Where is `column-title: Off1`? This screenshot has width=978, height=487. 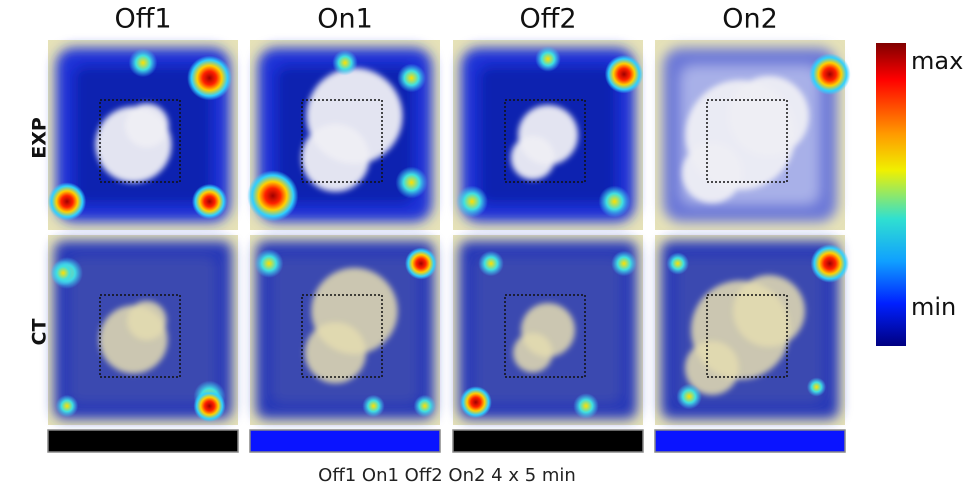
column-title: Off1 is located at coordinates (142, 19).